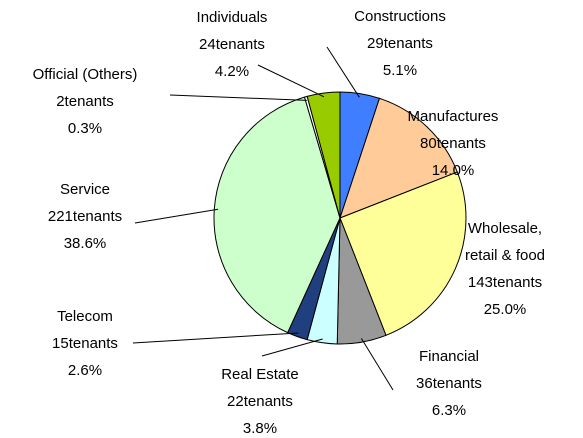  Describe the element at coordinates (232, 44) in the screenshot. I see `value-label: 24tenants` at that location.